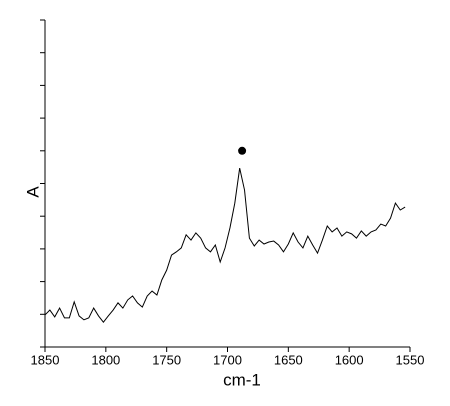  What do you see at coordinates (227, 359) in the screenshot?
I see `x-tick-label: 1700` at bounding box center [227, 359].